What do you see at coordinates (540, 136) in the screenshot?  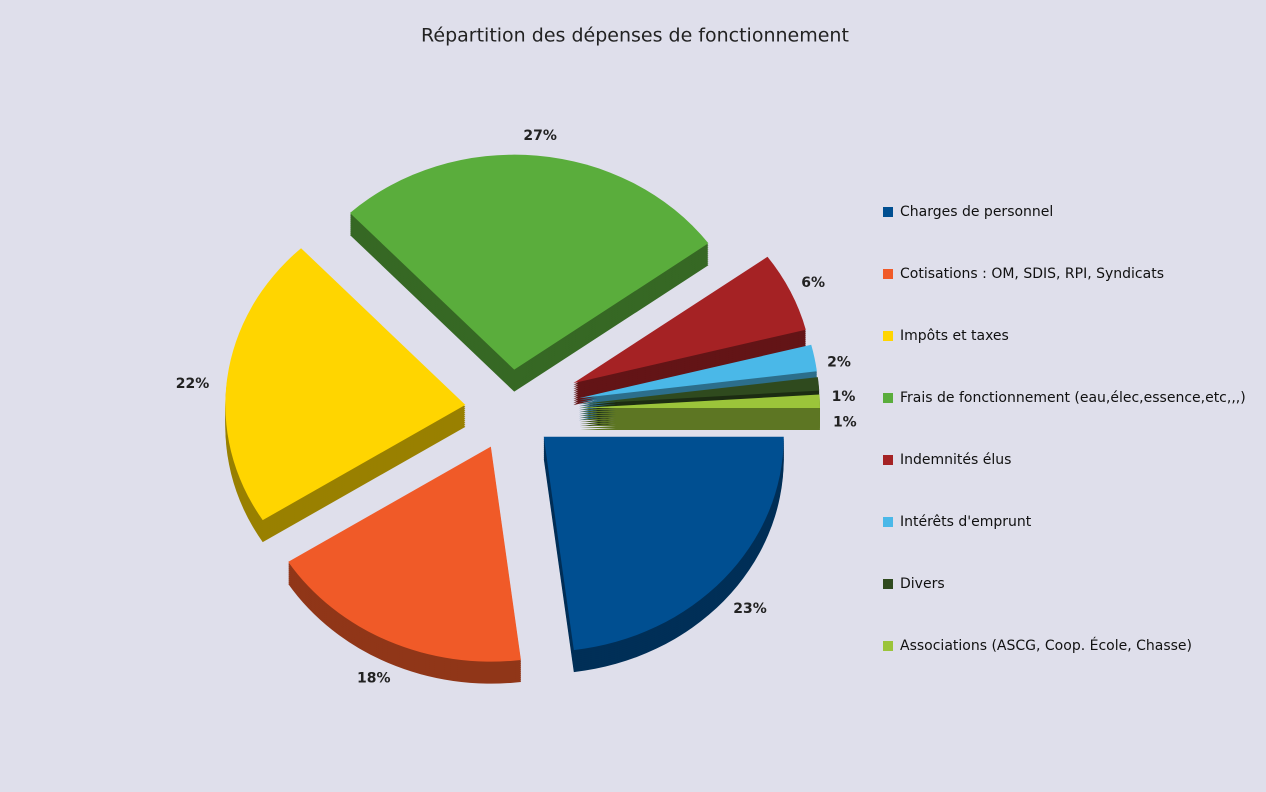 I see `data-label: 27%` at bounding box center [540, 136].